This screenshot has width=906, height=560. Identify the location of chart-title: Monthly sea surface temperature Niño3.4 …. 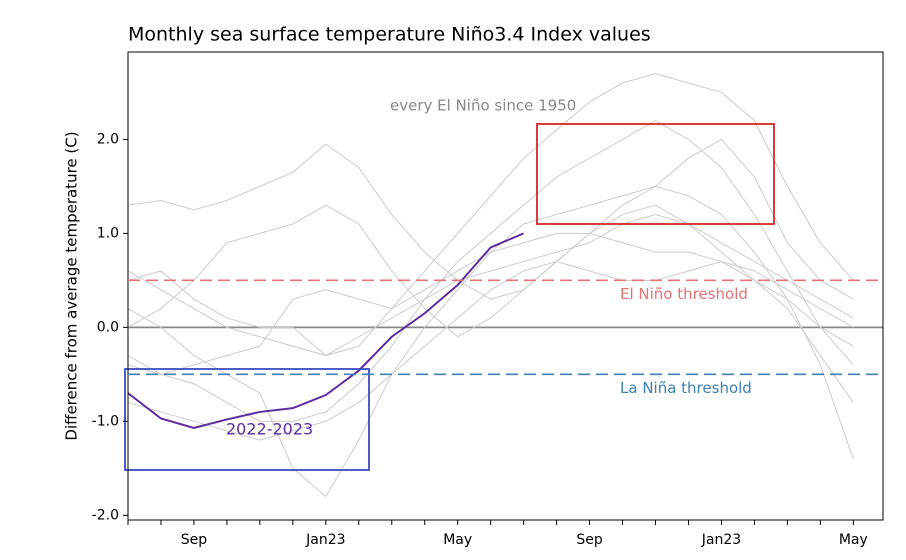
(389, 35).